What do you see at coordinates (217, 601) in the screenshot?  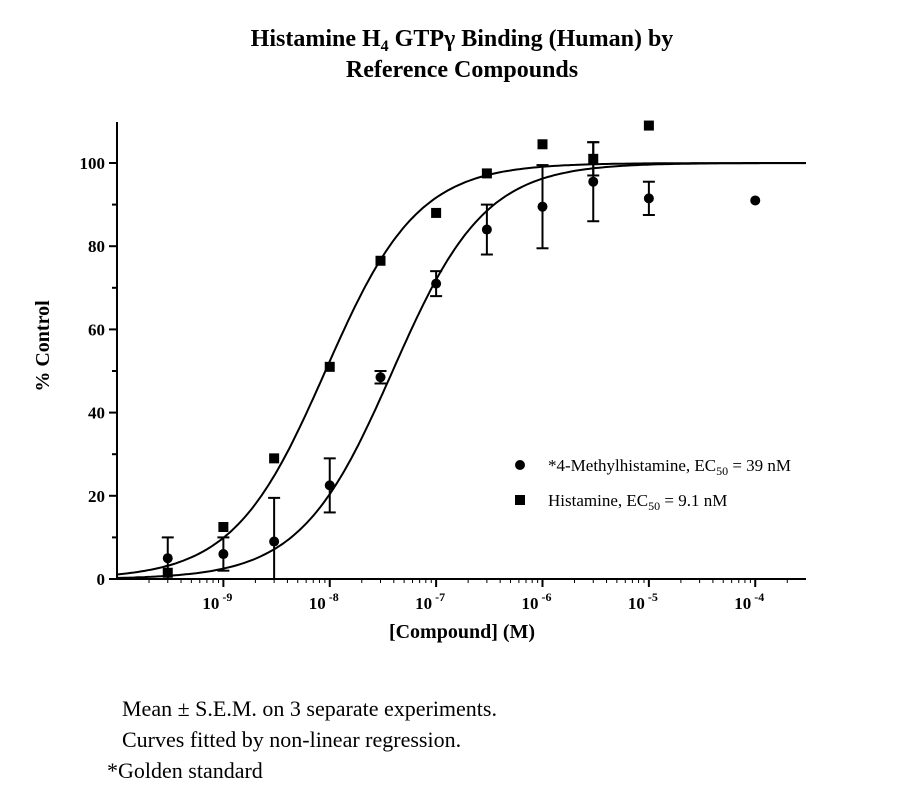 I see `x-tick-label: 10 -9` at bounding box center [217, 601].